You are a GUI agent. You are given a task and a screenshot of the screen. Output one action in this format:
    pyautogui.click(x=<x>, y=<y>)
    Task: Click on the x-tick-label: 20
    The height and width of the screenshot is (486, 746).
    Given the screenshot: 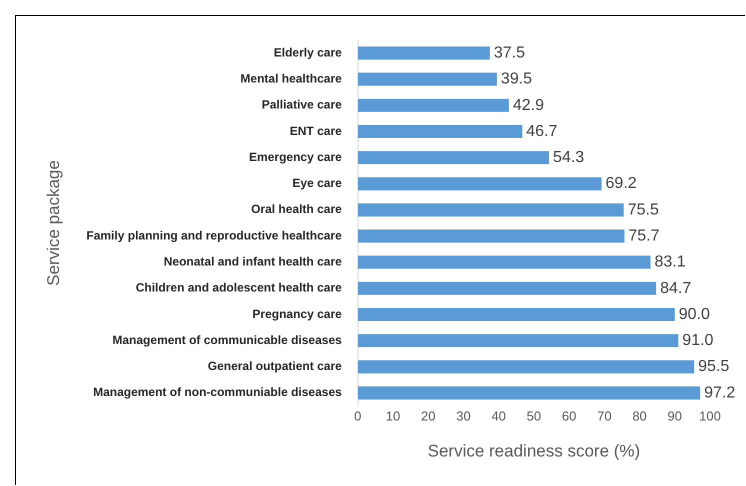 What is the action you would take?
    pyautogui.click(x=428, y=416)
    